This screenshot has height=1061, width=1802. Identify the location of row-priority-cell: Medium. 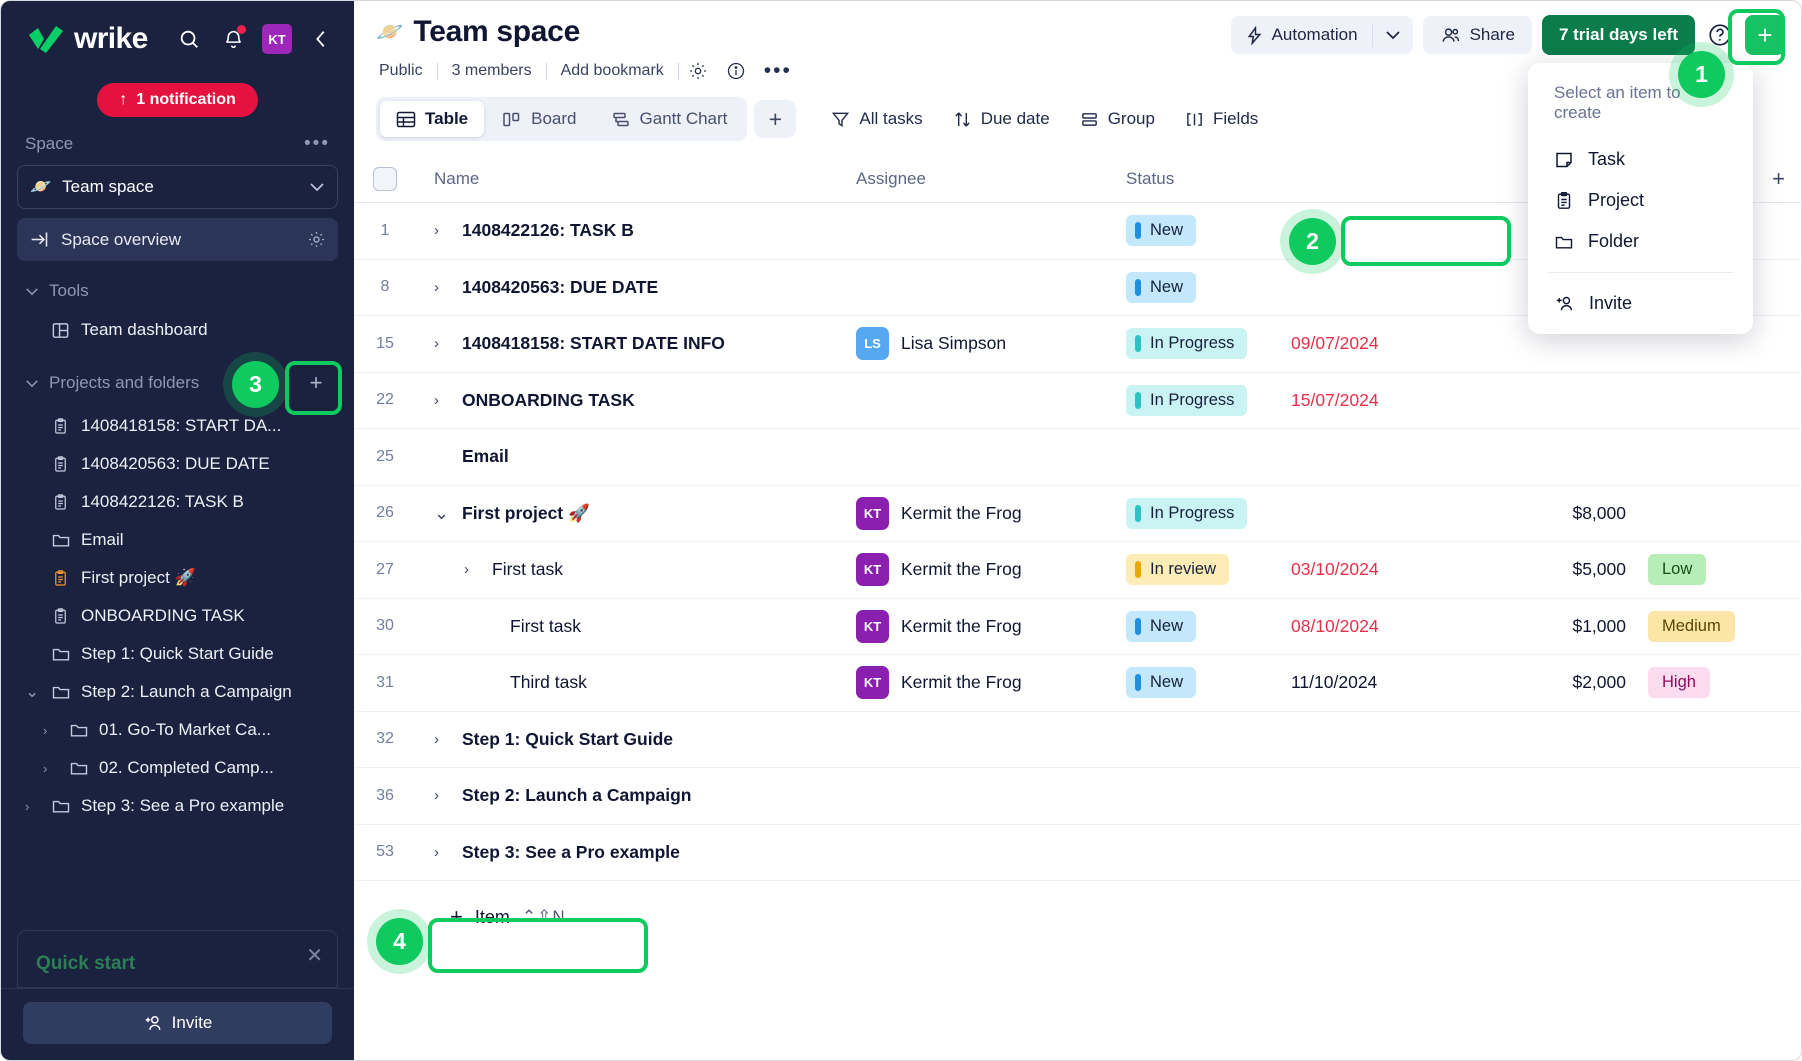
(1691, 626).